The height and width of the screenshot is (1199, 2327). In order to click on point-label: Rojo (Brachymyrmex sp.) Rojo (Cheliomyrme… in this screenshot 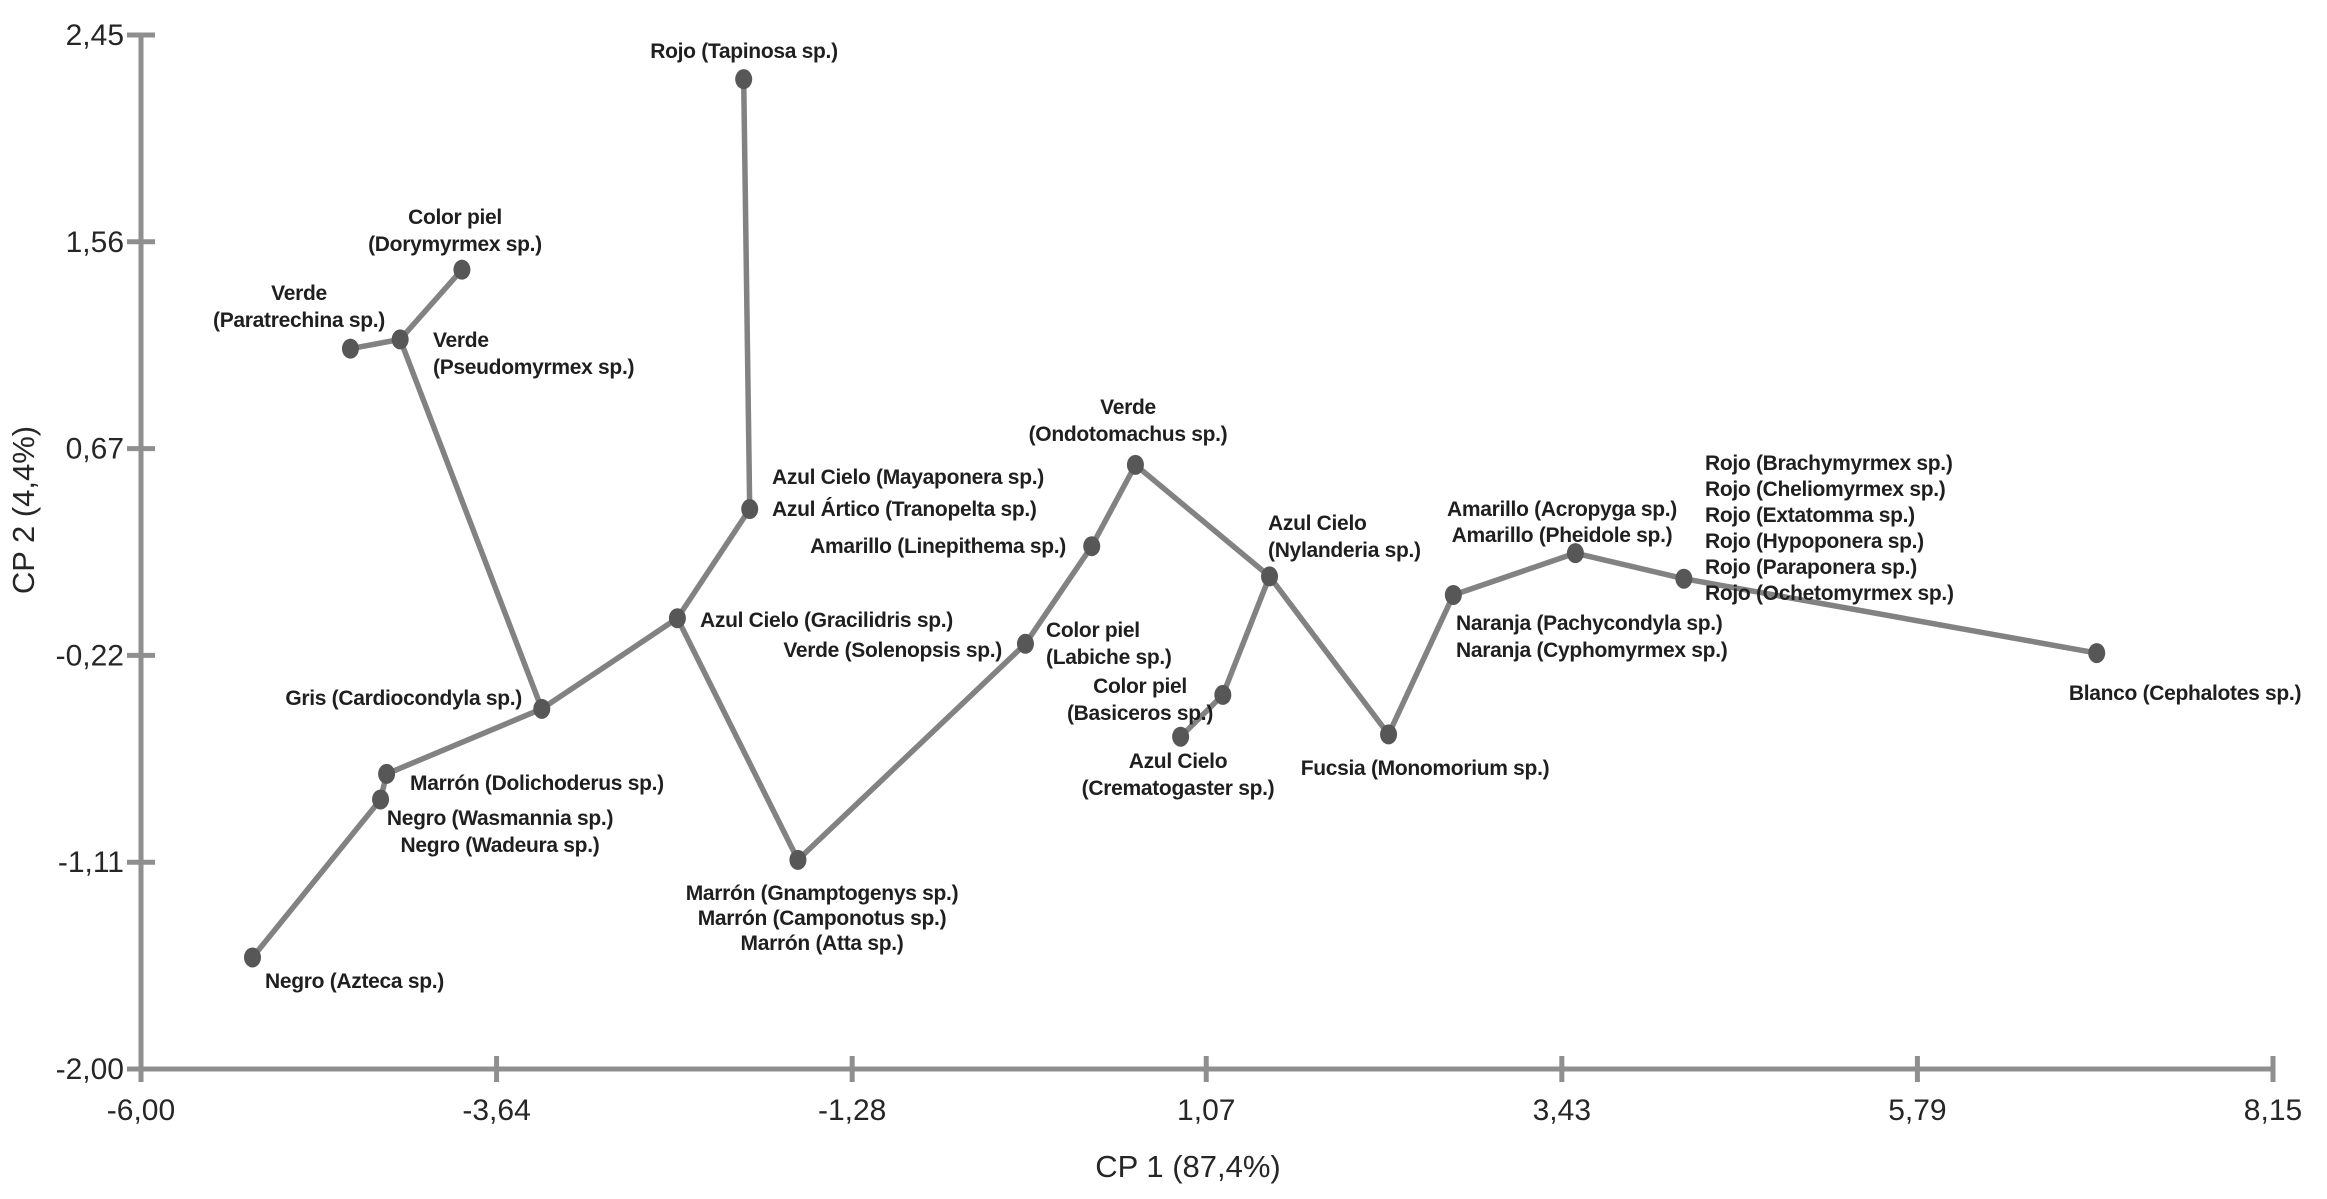, I will do `click(1829, 528)`.